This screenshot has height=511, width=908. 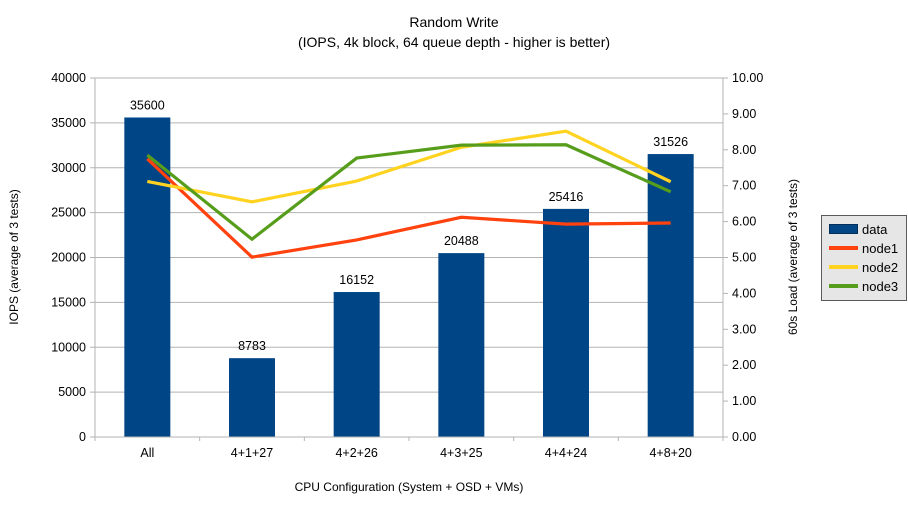 What do you see at coordinates (68, 258) in the screenshot?
I see `y-axis-left-tick-label: 20000` at bounding box center [68, 258].